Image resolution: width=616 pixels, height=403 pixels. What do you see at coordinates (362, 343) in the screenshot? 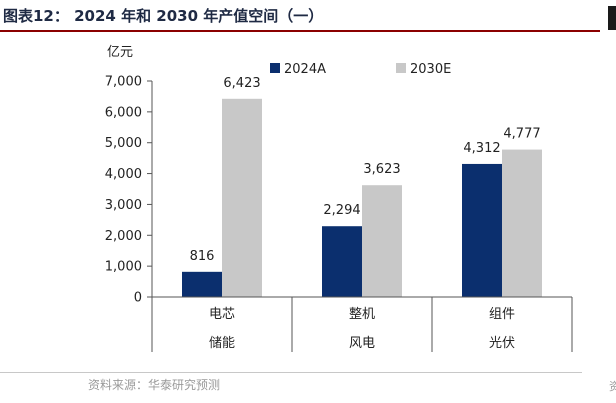
I see `x-group-label: 风电` at bounding box center [362, 343].